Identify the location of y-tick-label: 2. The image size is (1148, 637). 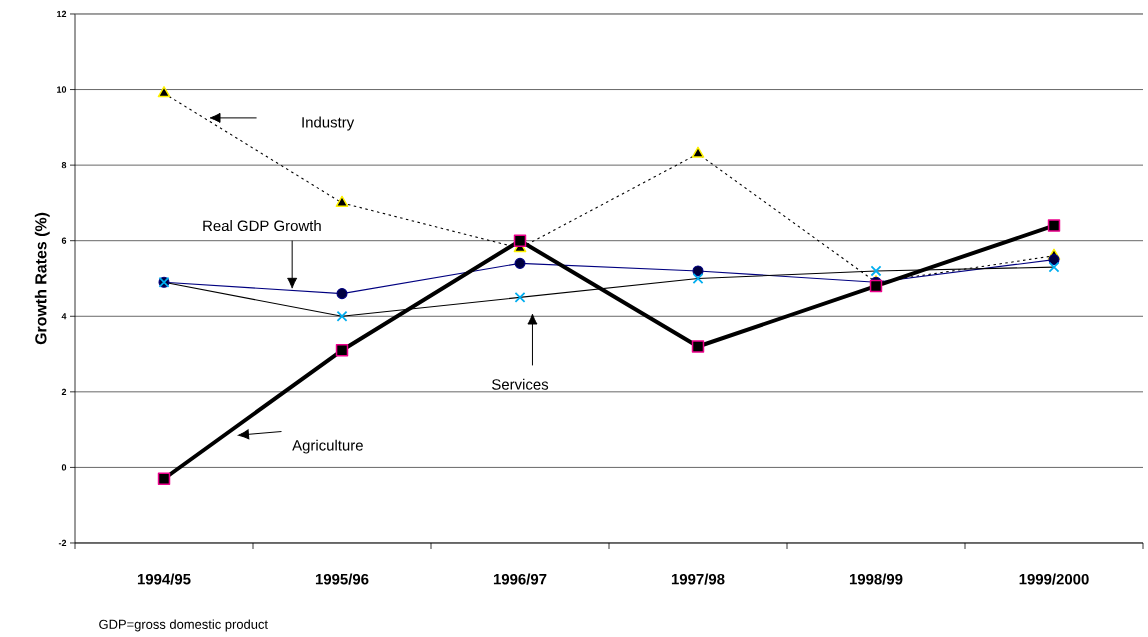
(64, 391).